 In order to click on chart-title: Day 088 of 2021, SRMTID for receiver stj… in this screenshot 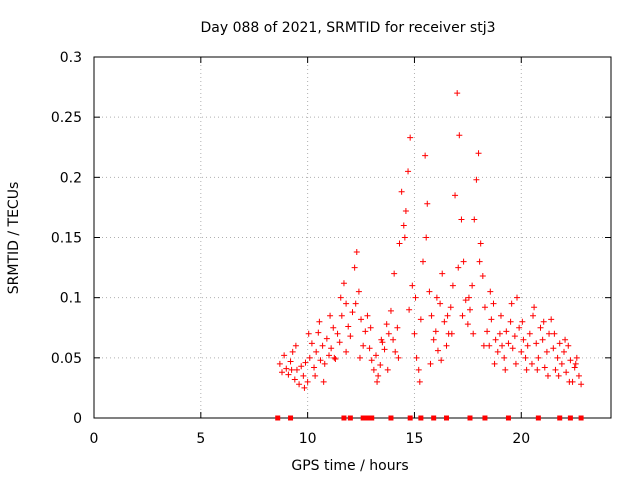, I will do `click(348, 28)`.